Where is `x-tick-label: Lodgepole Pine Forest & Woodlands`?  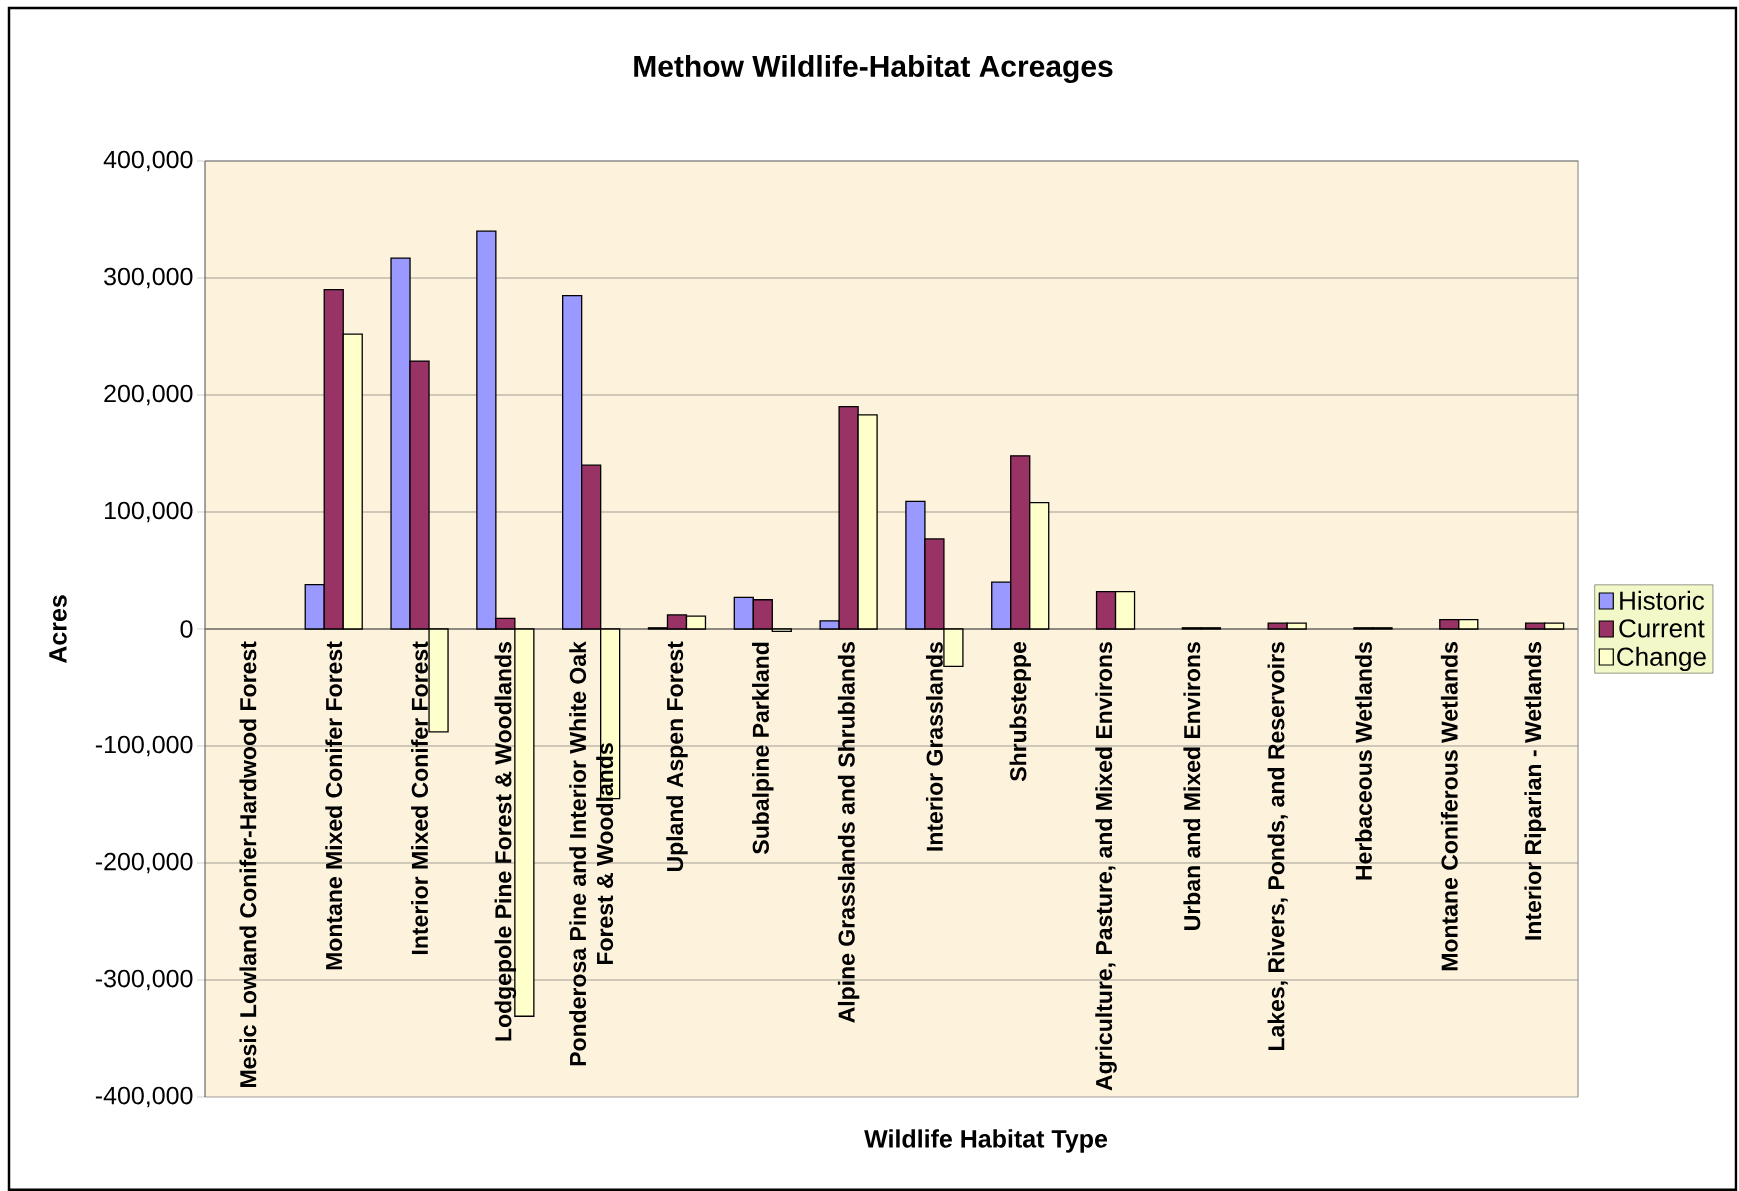 x-tick-label: Lodgepole Pine Forest & Woodlands is located at coordinates (505, 841).